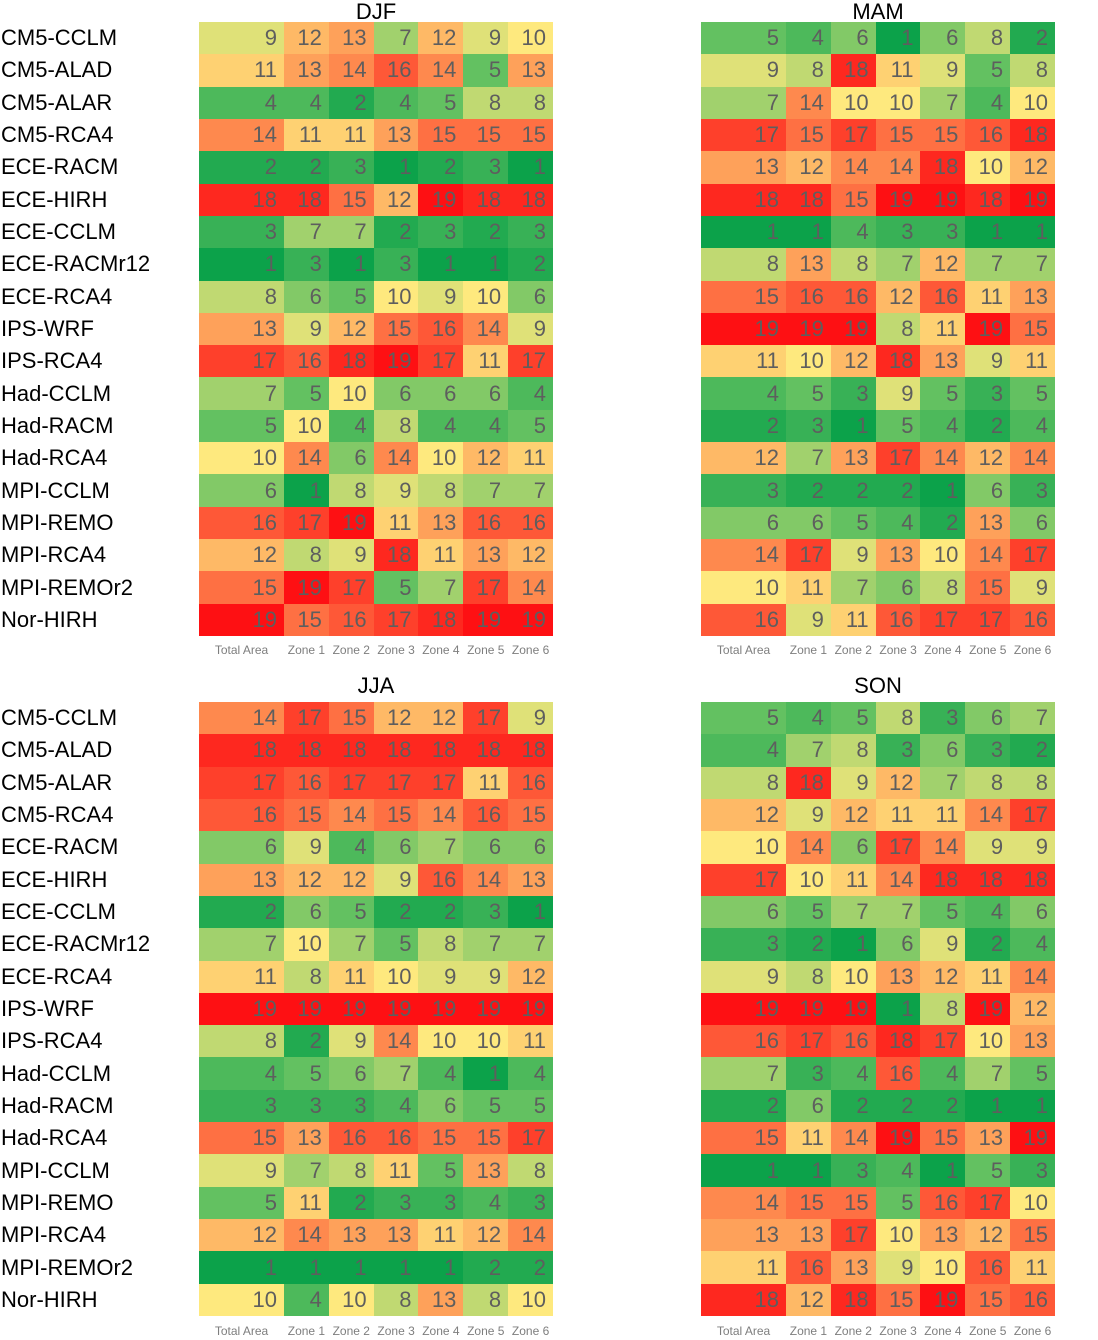  I want to click on x-axis-label: Total Area, so click(241, 1331).